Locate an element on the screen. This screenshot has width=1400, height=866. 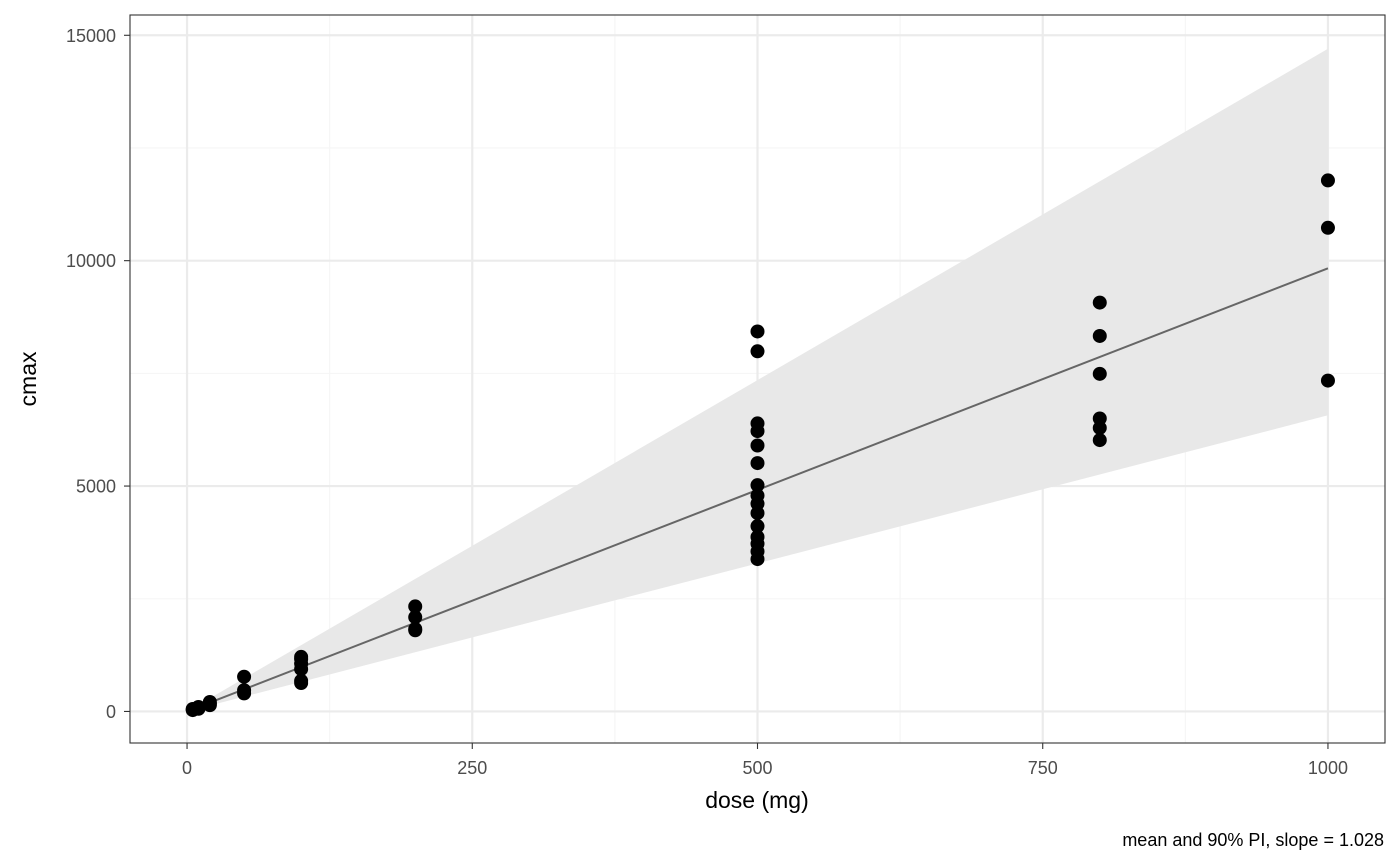
y-tick-label: 0 is located at coordinates (111, 712).